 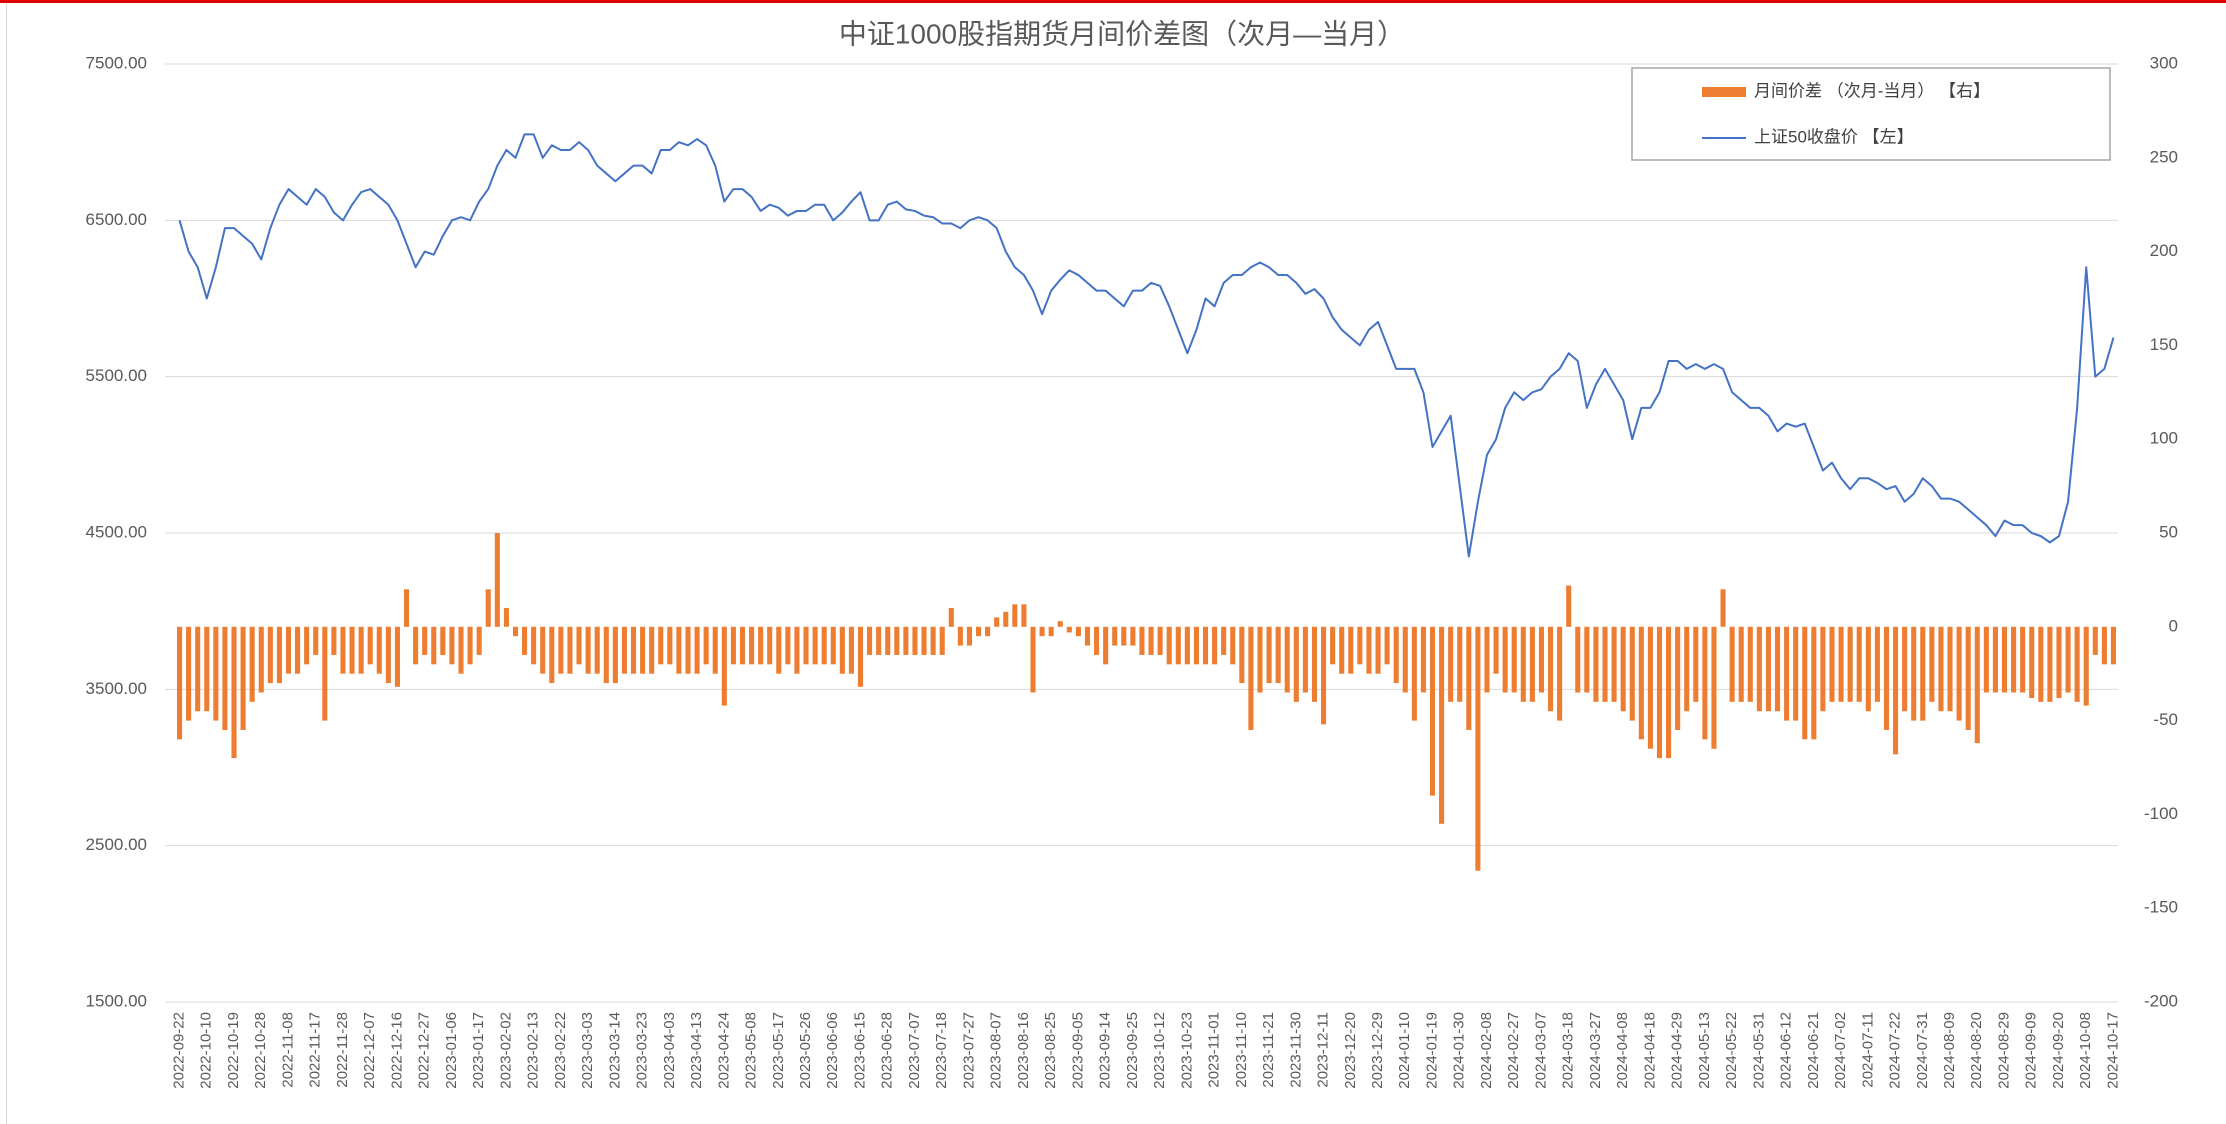 What do you see at coordinates (116, 688) in the screenshot?
I see `y-tick-label: 3500.00` at bounding box center [116, 688].